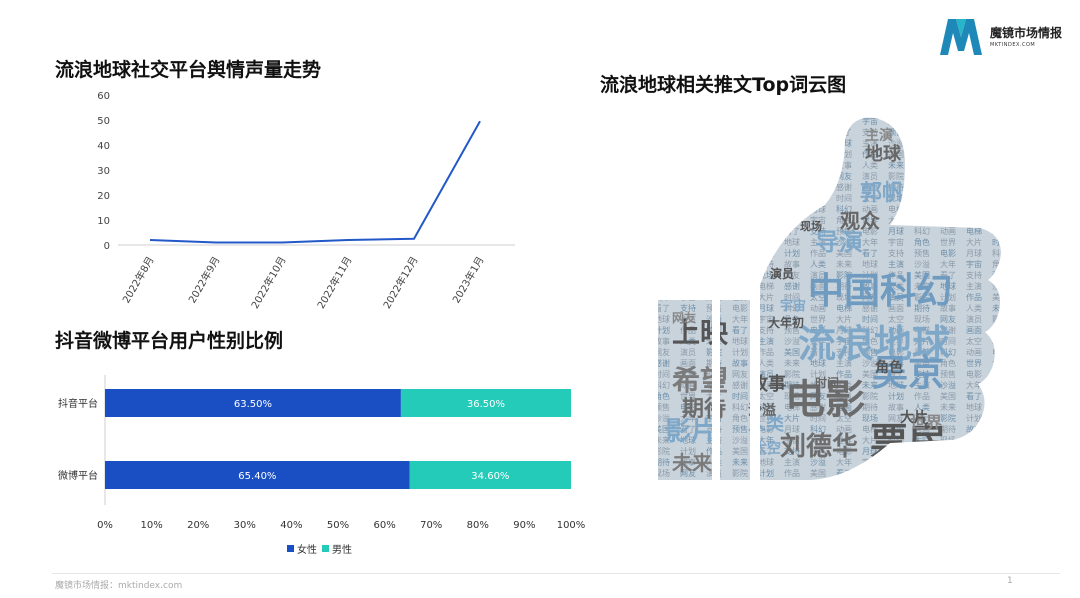 The image size is (1080, 598). What do you see at coordinates (700, 380) in the screenshot?
I see `wordcloud-word: 希望` at bounding box center [700, 380].